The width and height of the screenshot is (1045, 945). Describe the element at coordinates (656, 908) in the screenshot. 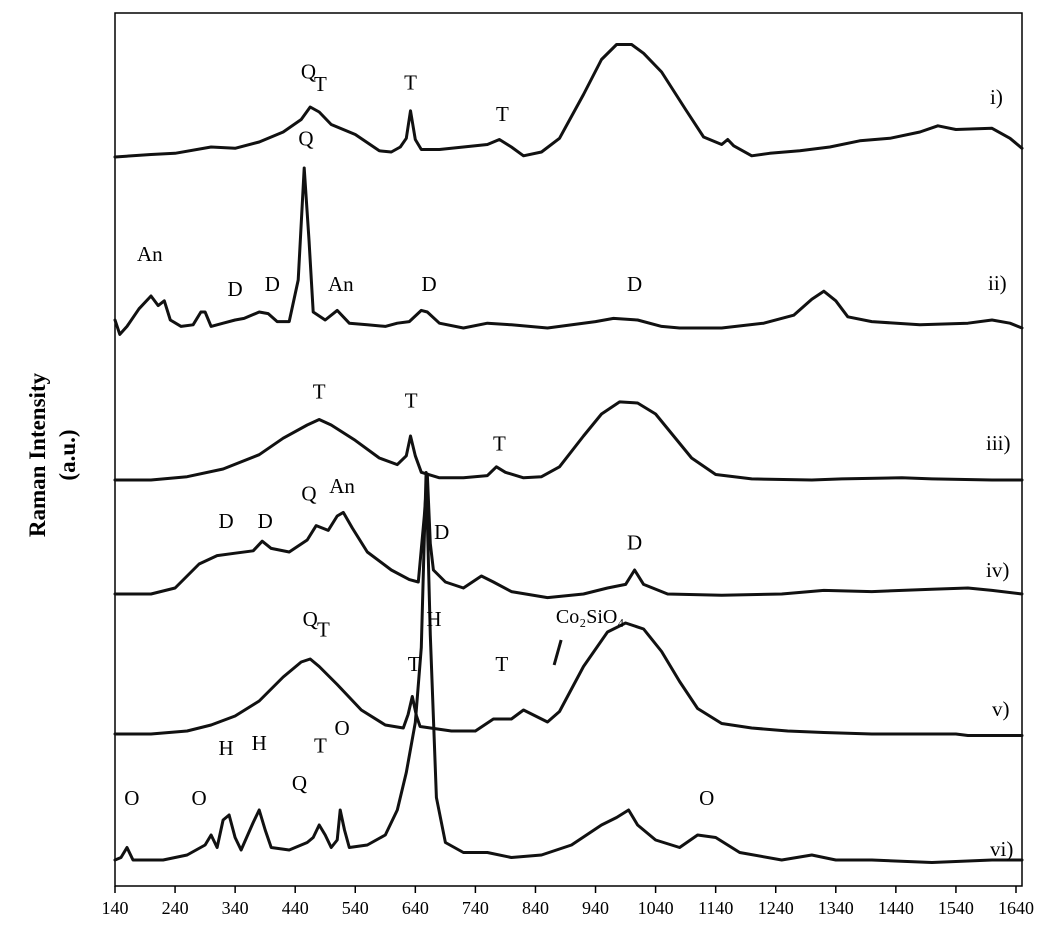

I see `x-tick-label: 1040` at that location.